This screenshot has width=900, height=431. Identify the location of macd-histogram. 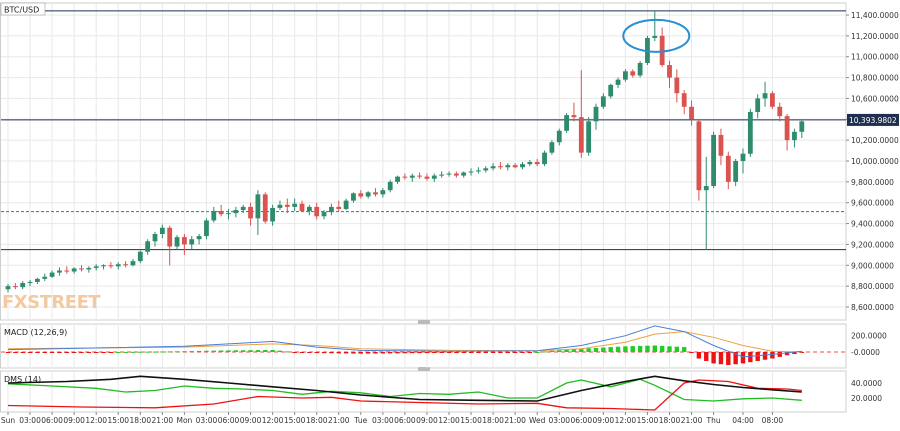
(423, 355).